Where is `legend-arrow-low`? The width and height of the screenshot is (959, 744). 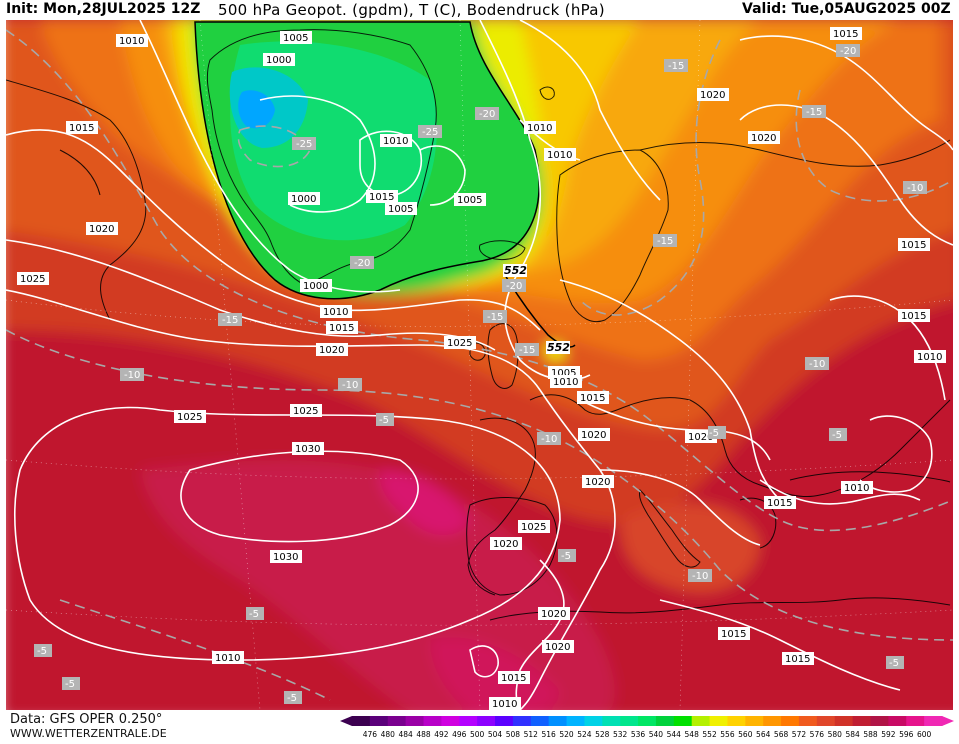 legend-arrow-low is located at coordinates (346, 721).